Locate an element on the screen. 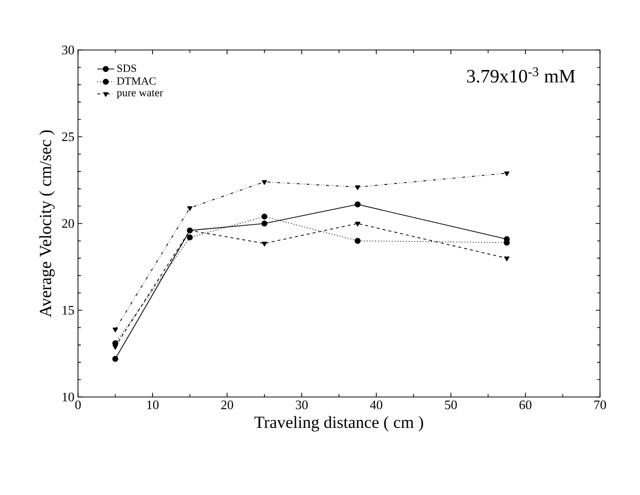 This screenshot has width=640, height=495. y-tick-label: 30 is located at coordinates (68, 50).